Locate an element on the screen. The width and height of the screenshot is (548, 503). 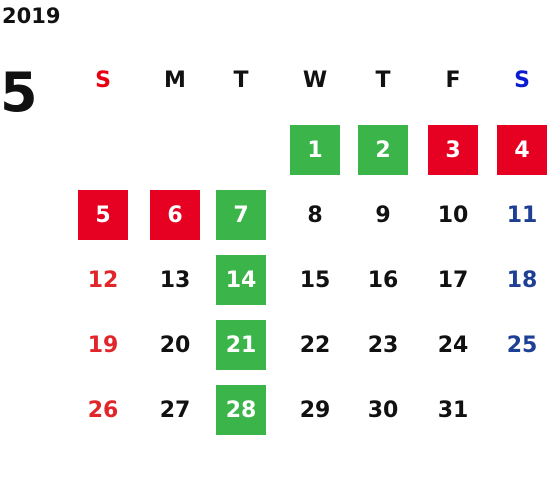
year: 2019 is located at coordinates (31, 16).